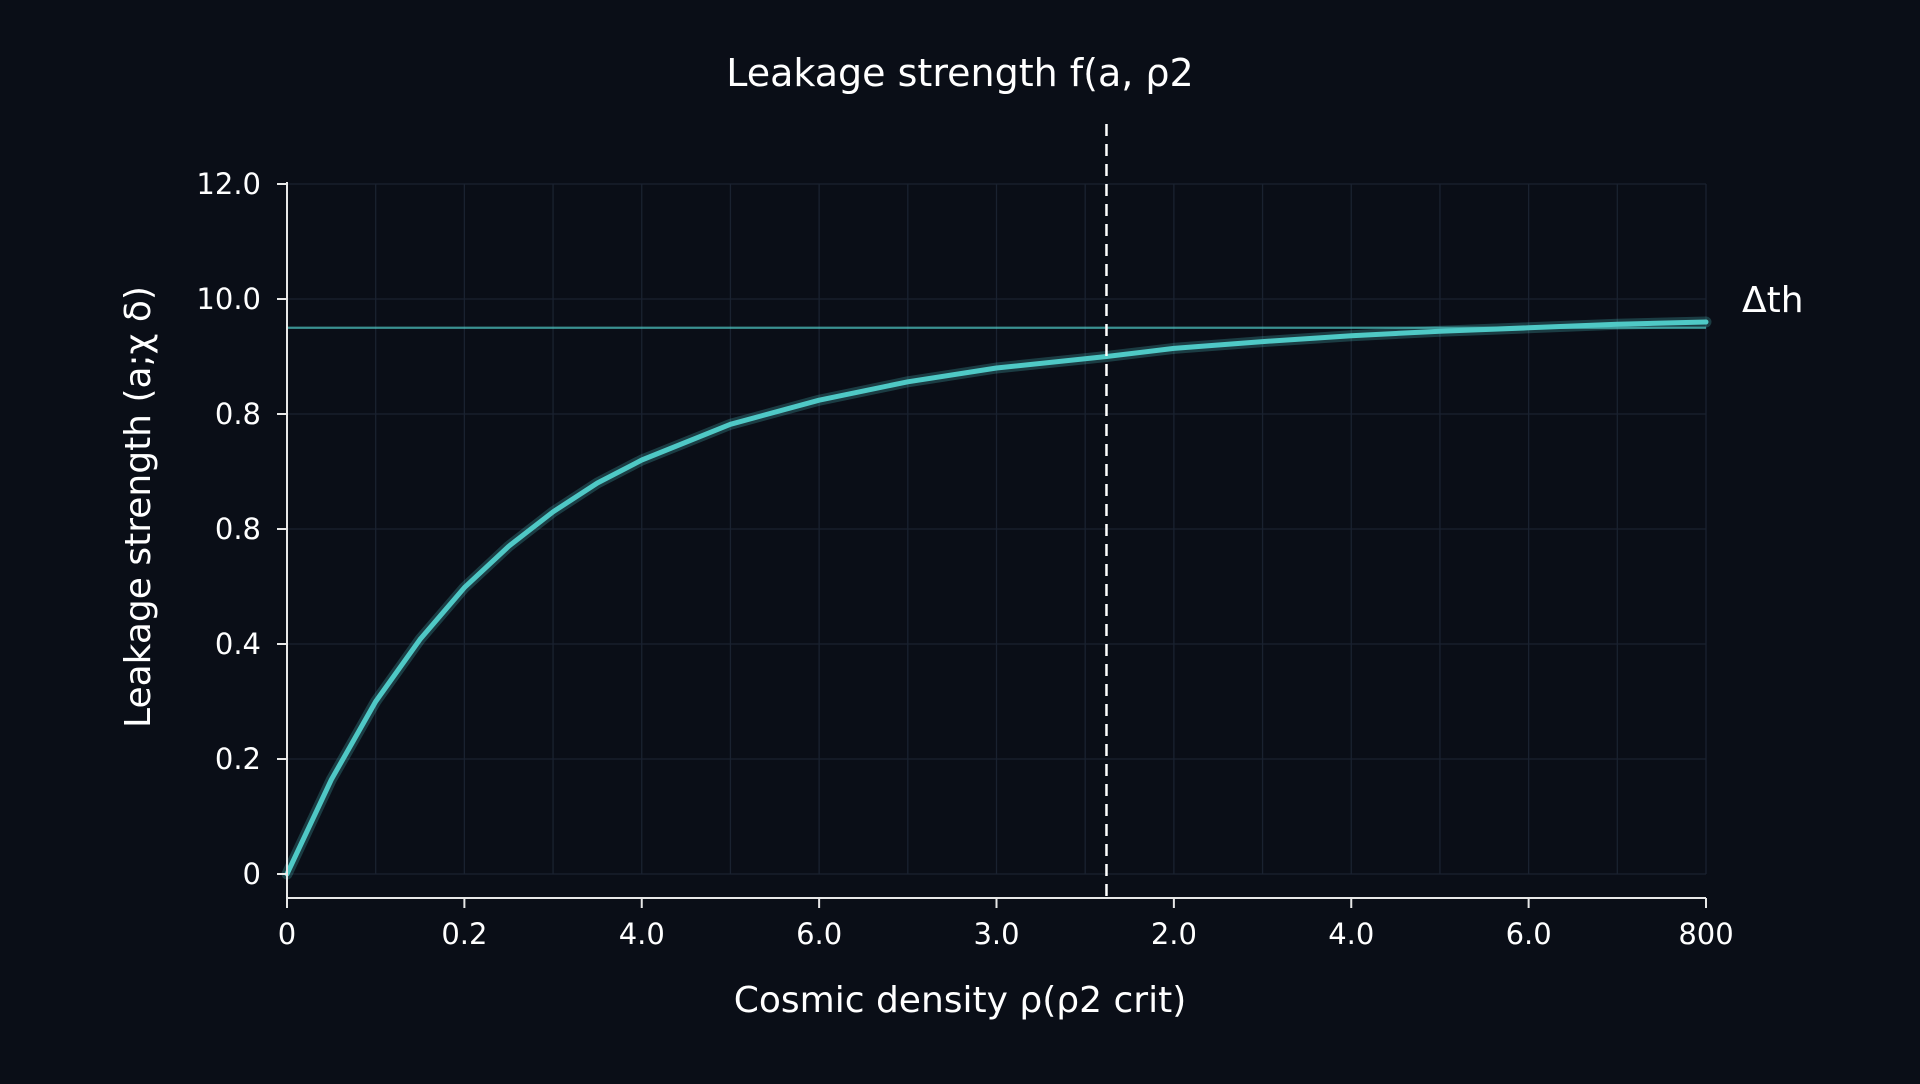  I want to click on threshold-label: Δth, so click(1773, 300).